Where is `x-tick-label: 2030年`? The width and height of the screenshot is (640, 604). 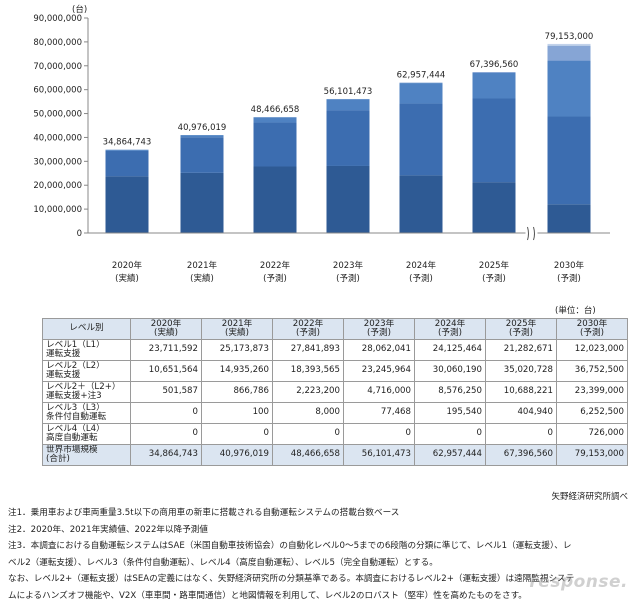 x-tick-label: 2030年 is located at coordinates (569, 265).